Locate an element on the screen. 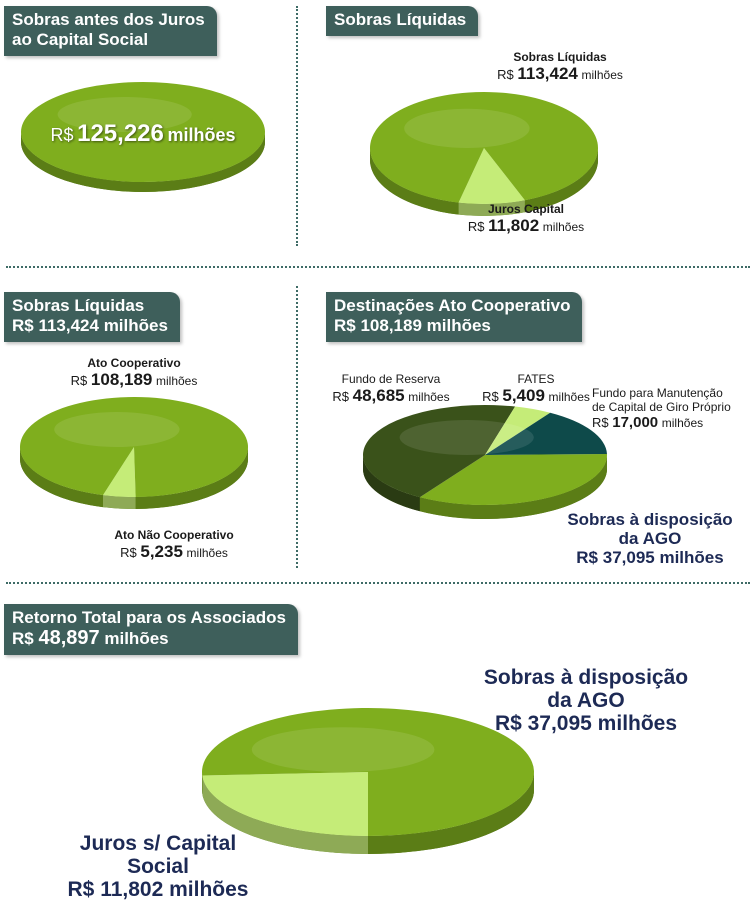 The width and height of the screenshot is (755, 917). panel5-title-unit: milhões is located at coordinates (136, 638).